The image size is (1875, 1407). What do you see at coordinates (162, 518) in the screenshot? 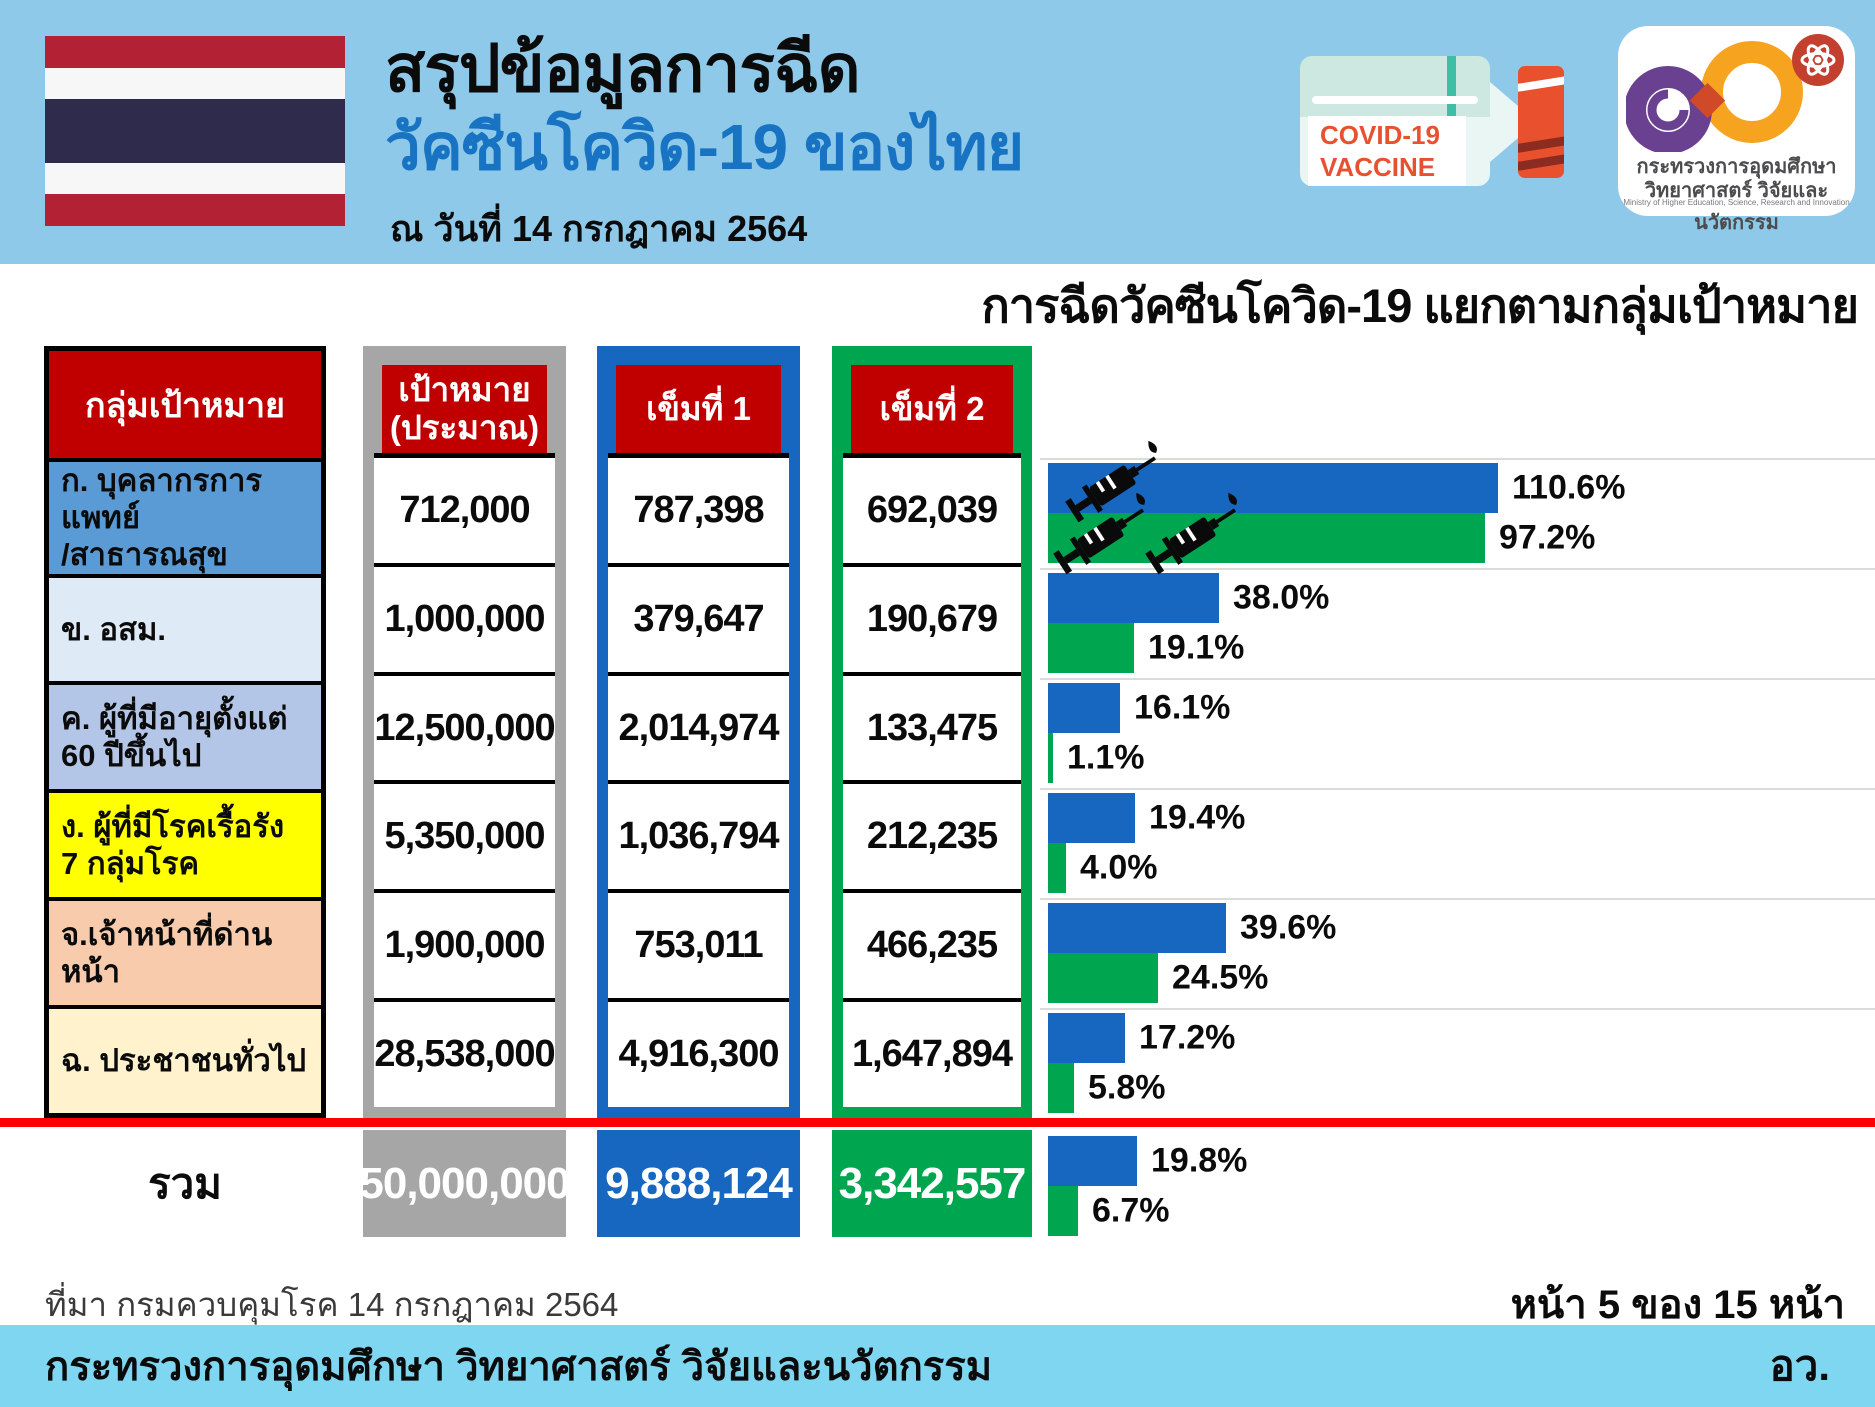
I see `group-label: ก. บุคลากรการแพทย์ /สาธารณสุข` at bounding box center [162, 518].